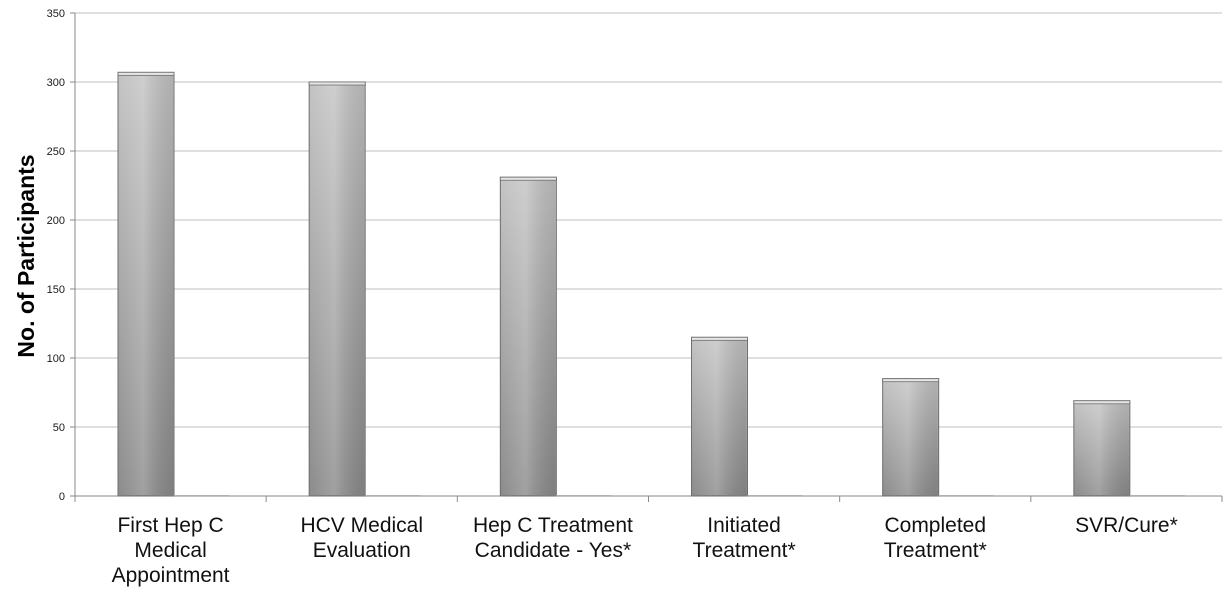 This screenshot has height=595, width=1224. What do you see at coordinates (56, 290) in the screenshot?
I see `y-tick-label: 150` at bounding box center [56, 290].